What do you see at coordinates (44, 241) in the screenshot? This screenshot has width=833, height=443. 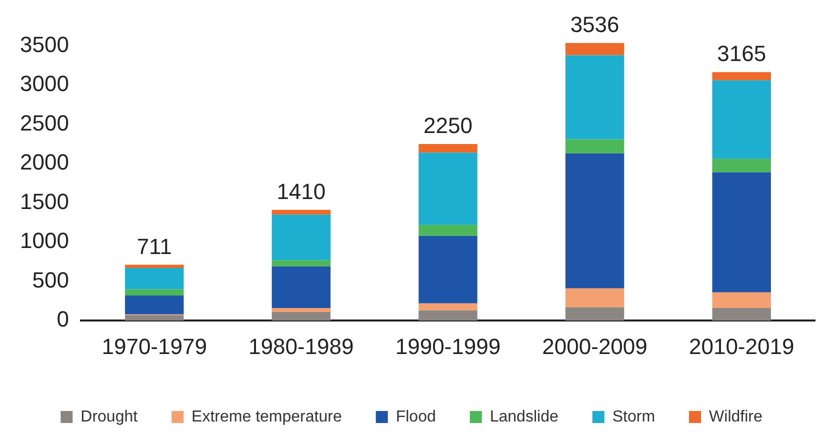 I see `y-tick-label: 1000` at bounding box center [44, 241].